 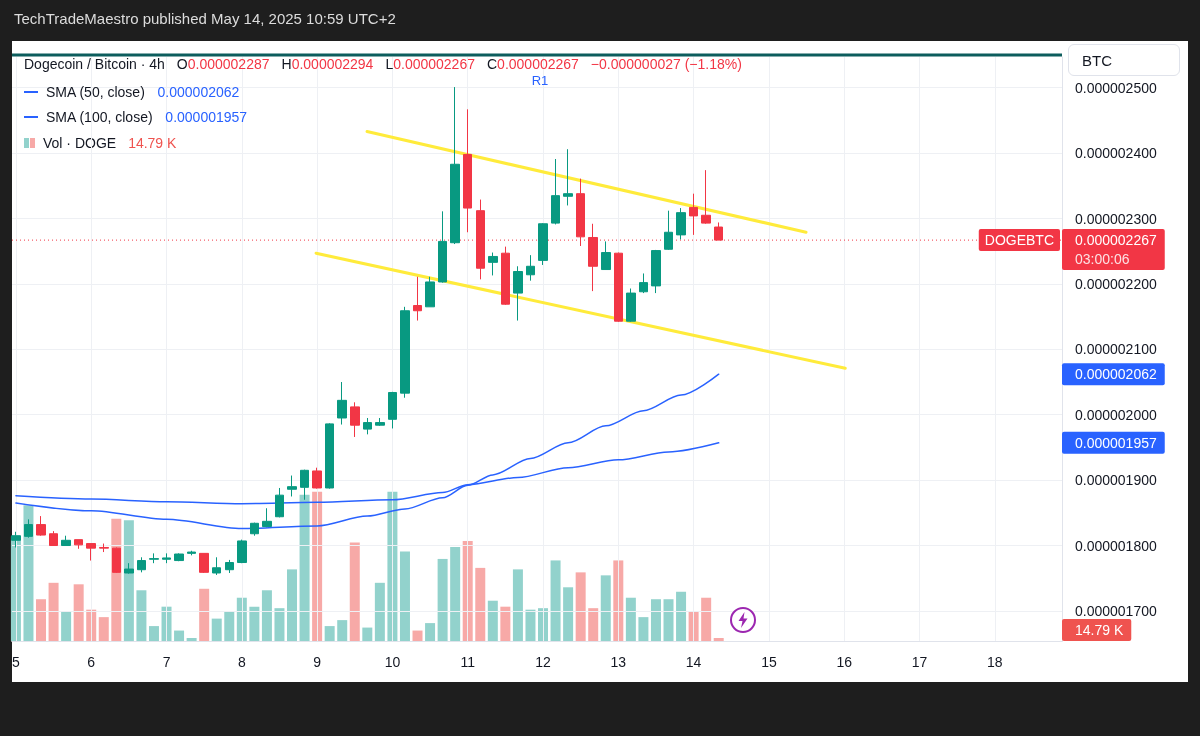 What do you see at coordinates (1116, 240) in the screenshot?
I see `text: 0.000002267` at bounding box center [1116, 240].